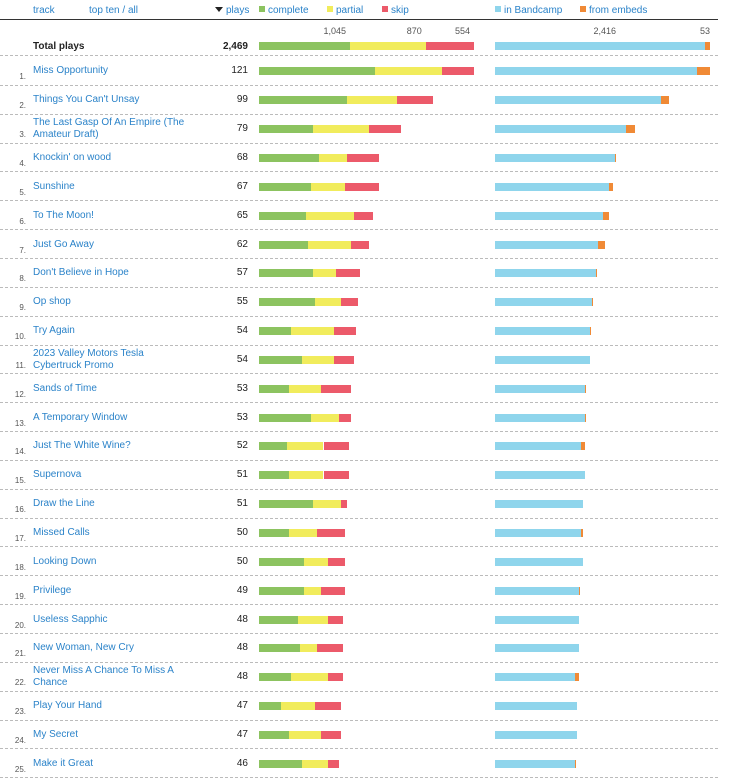  What do you see at coordinates (63, 215) in the screenshot?
I see `track-title-link: To The Moon!` at bounding box center [63, 215].